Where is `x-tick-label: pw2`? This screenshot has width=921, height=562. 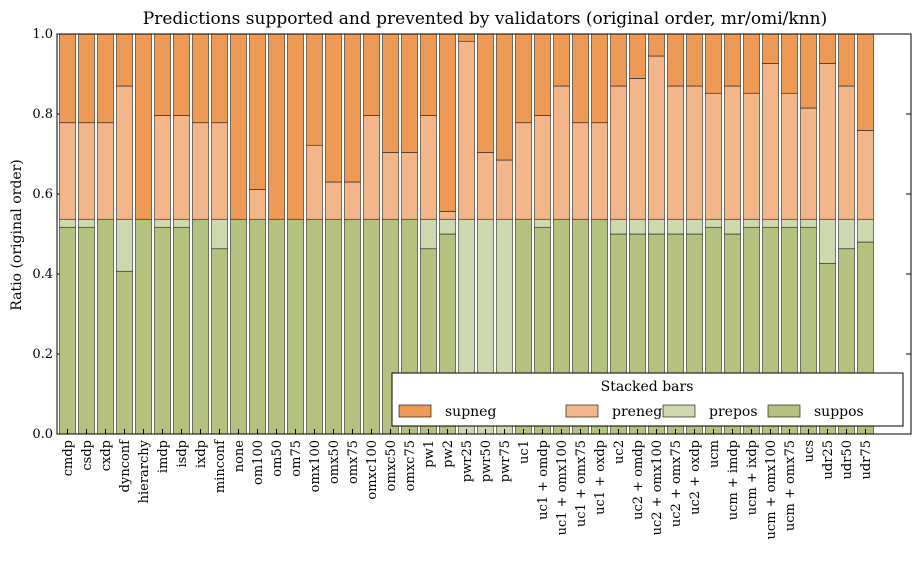 x-tick-label: pw2 is located at coordinates (448, 454).